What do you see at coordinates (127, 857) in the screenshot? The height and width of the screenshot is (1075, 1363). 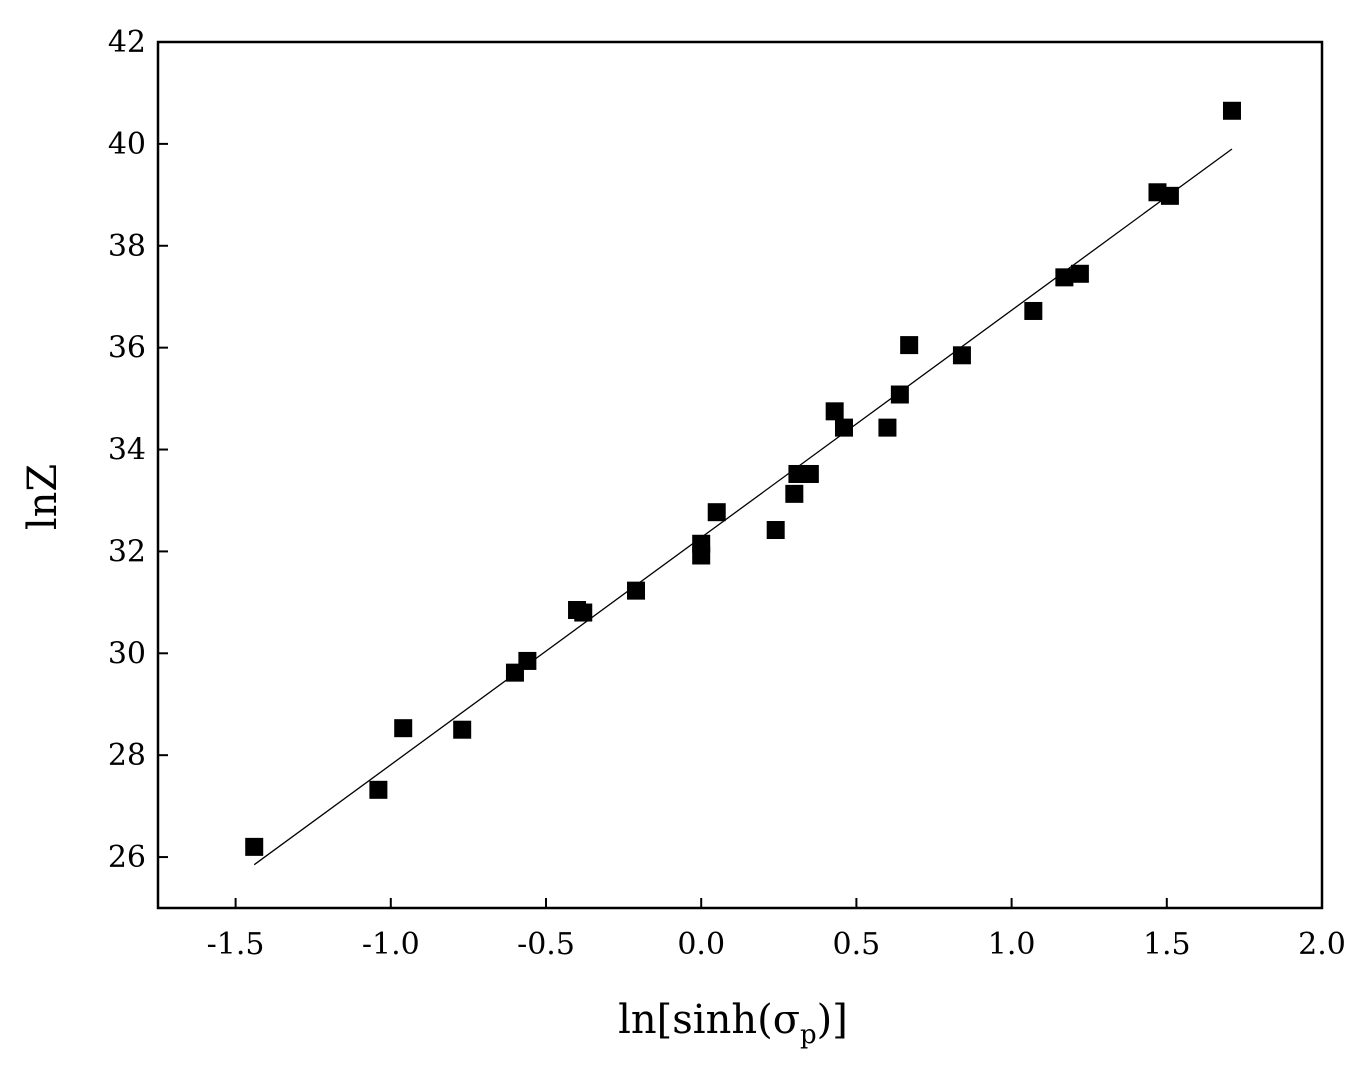 I see `y-tick-label: 26` at bounding box center [127, 857].